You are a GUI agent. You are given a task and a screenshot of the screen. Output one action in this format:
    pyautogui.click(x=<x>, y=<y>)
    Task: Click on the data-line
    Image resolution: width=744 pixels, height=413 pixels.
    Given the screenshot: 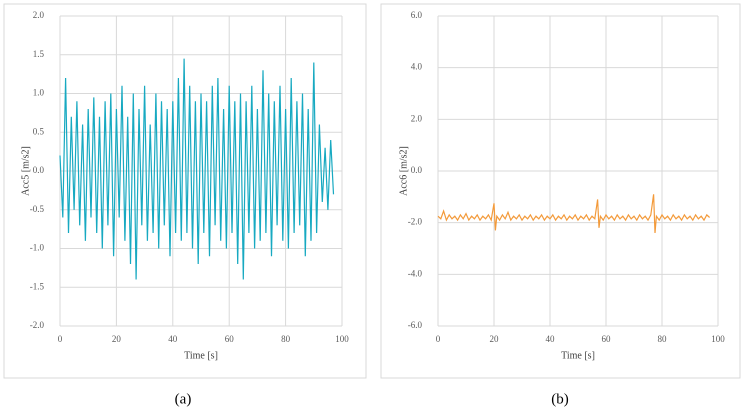 What is the action you would take?
    pyautogui.click(x=574, y=214)
    